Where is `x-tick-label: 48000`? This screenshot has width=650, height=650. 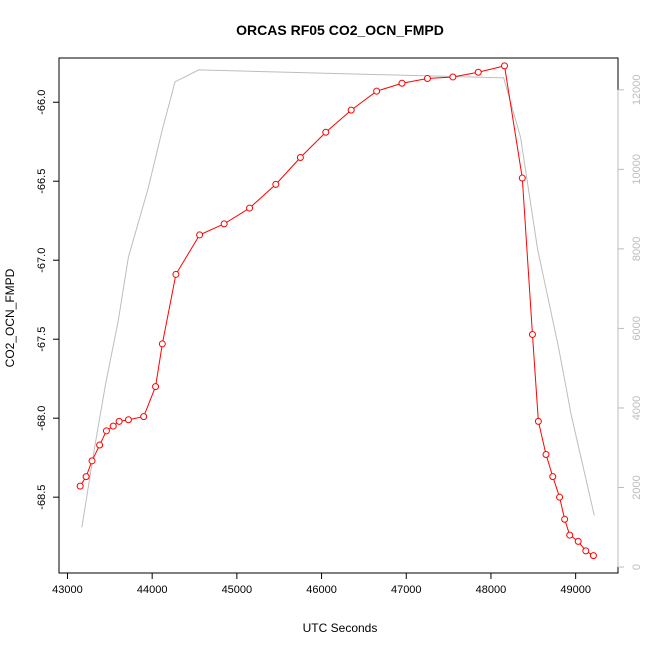 x-tick-label: 48000 is located at coordinates (491, 590).